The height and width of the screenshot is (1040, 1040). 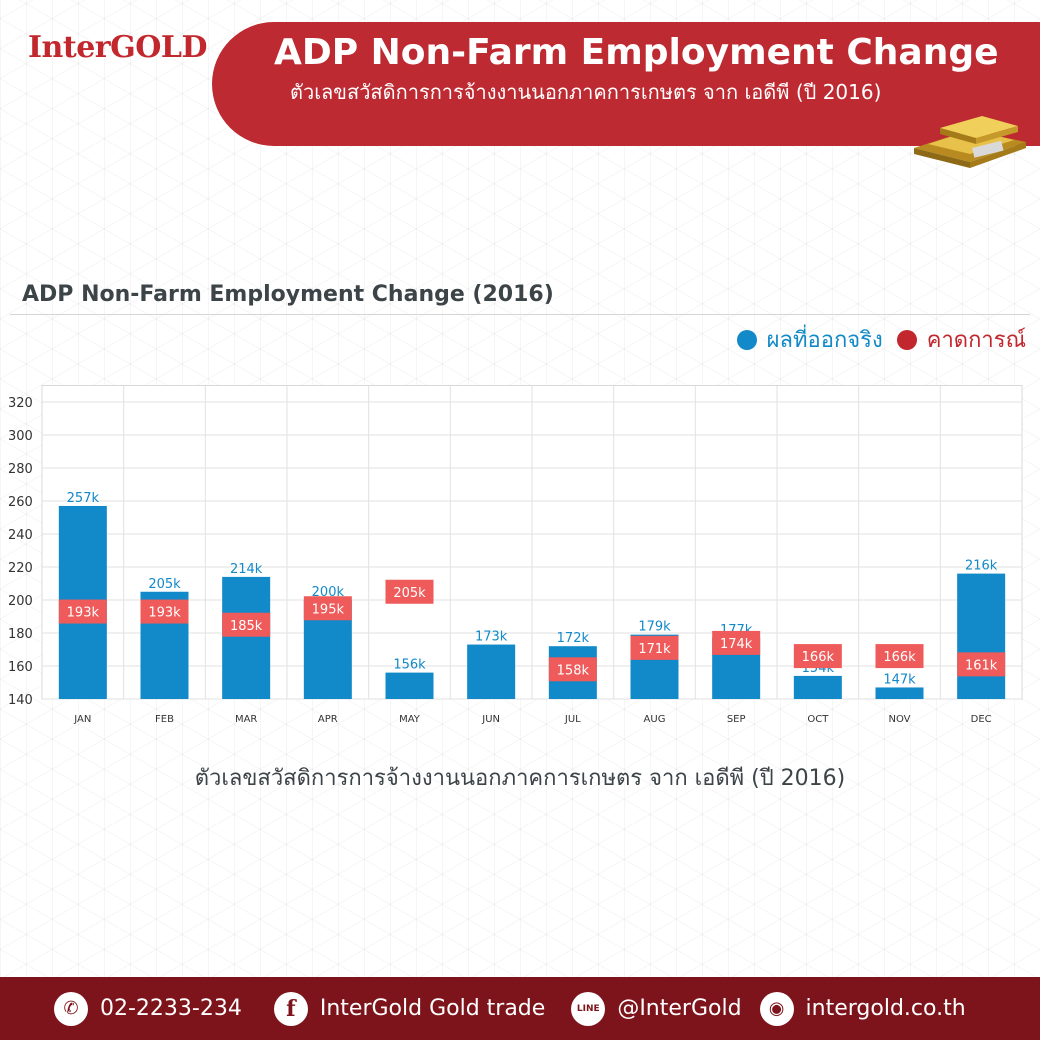 I want to click on data-label-forecast: 174k, so click(x=736, y=644).